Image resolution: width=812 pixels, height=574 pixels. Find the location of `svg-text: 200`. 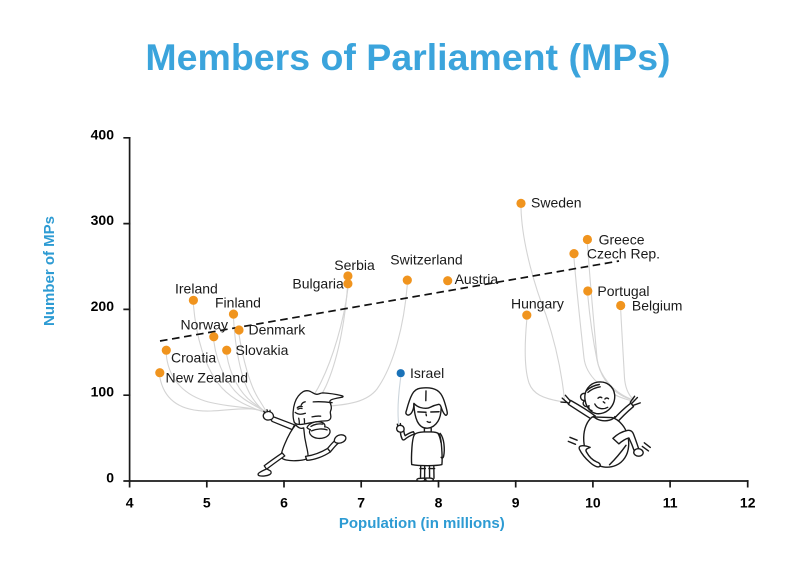

svg-text: 200 is located at coordinates (103, 306).